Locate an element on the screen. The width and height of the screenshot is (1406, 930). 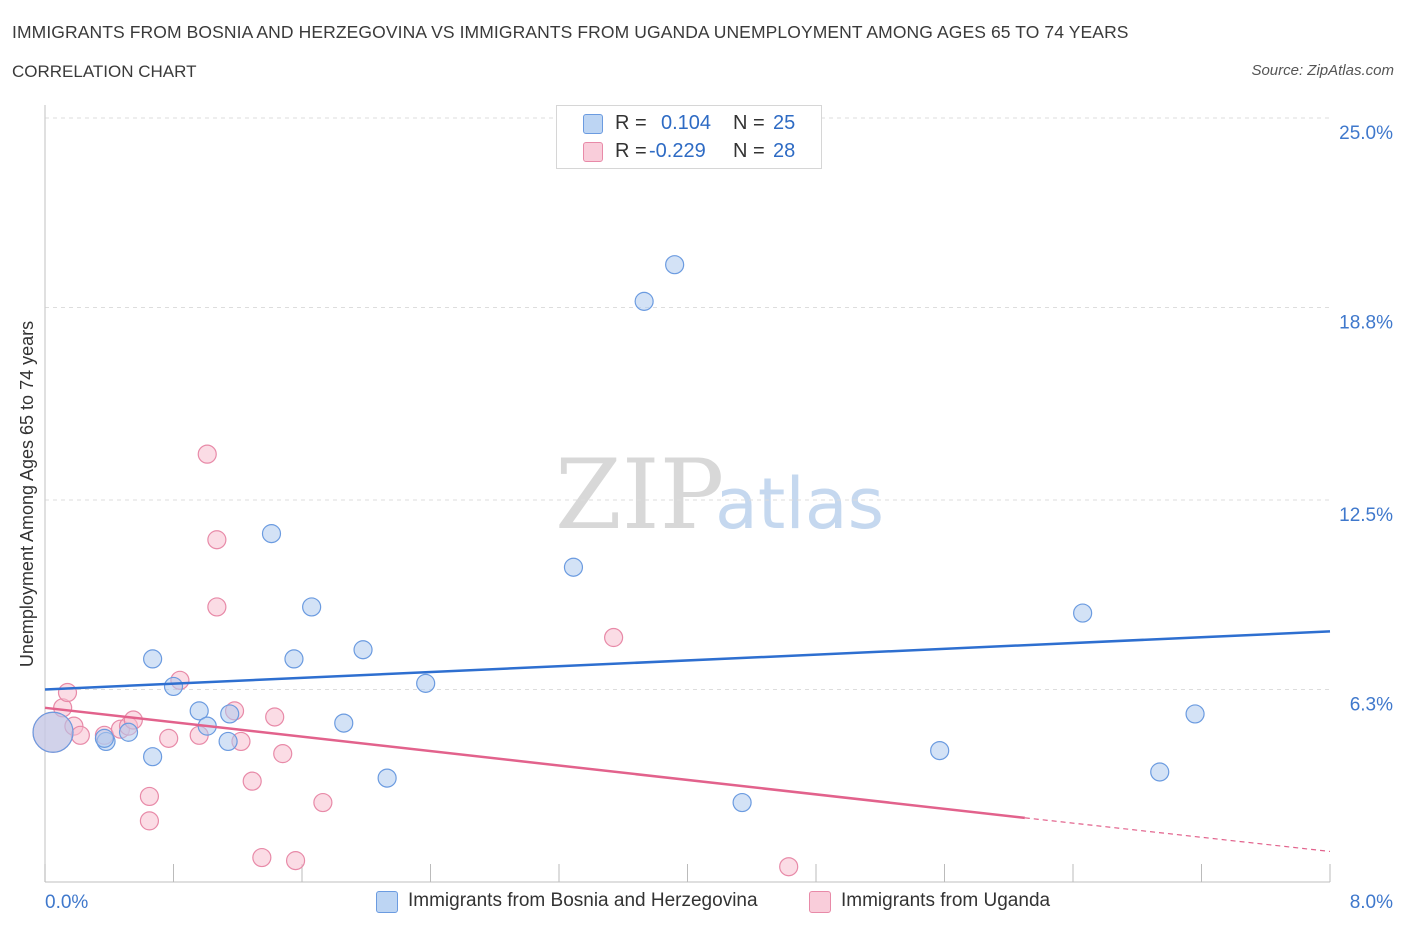
trendline-uganda-extension is located at coordinates (1177, 835).